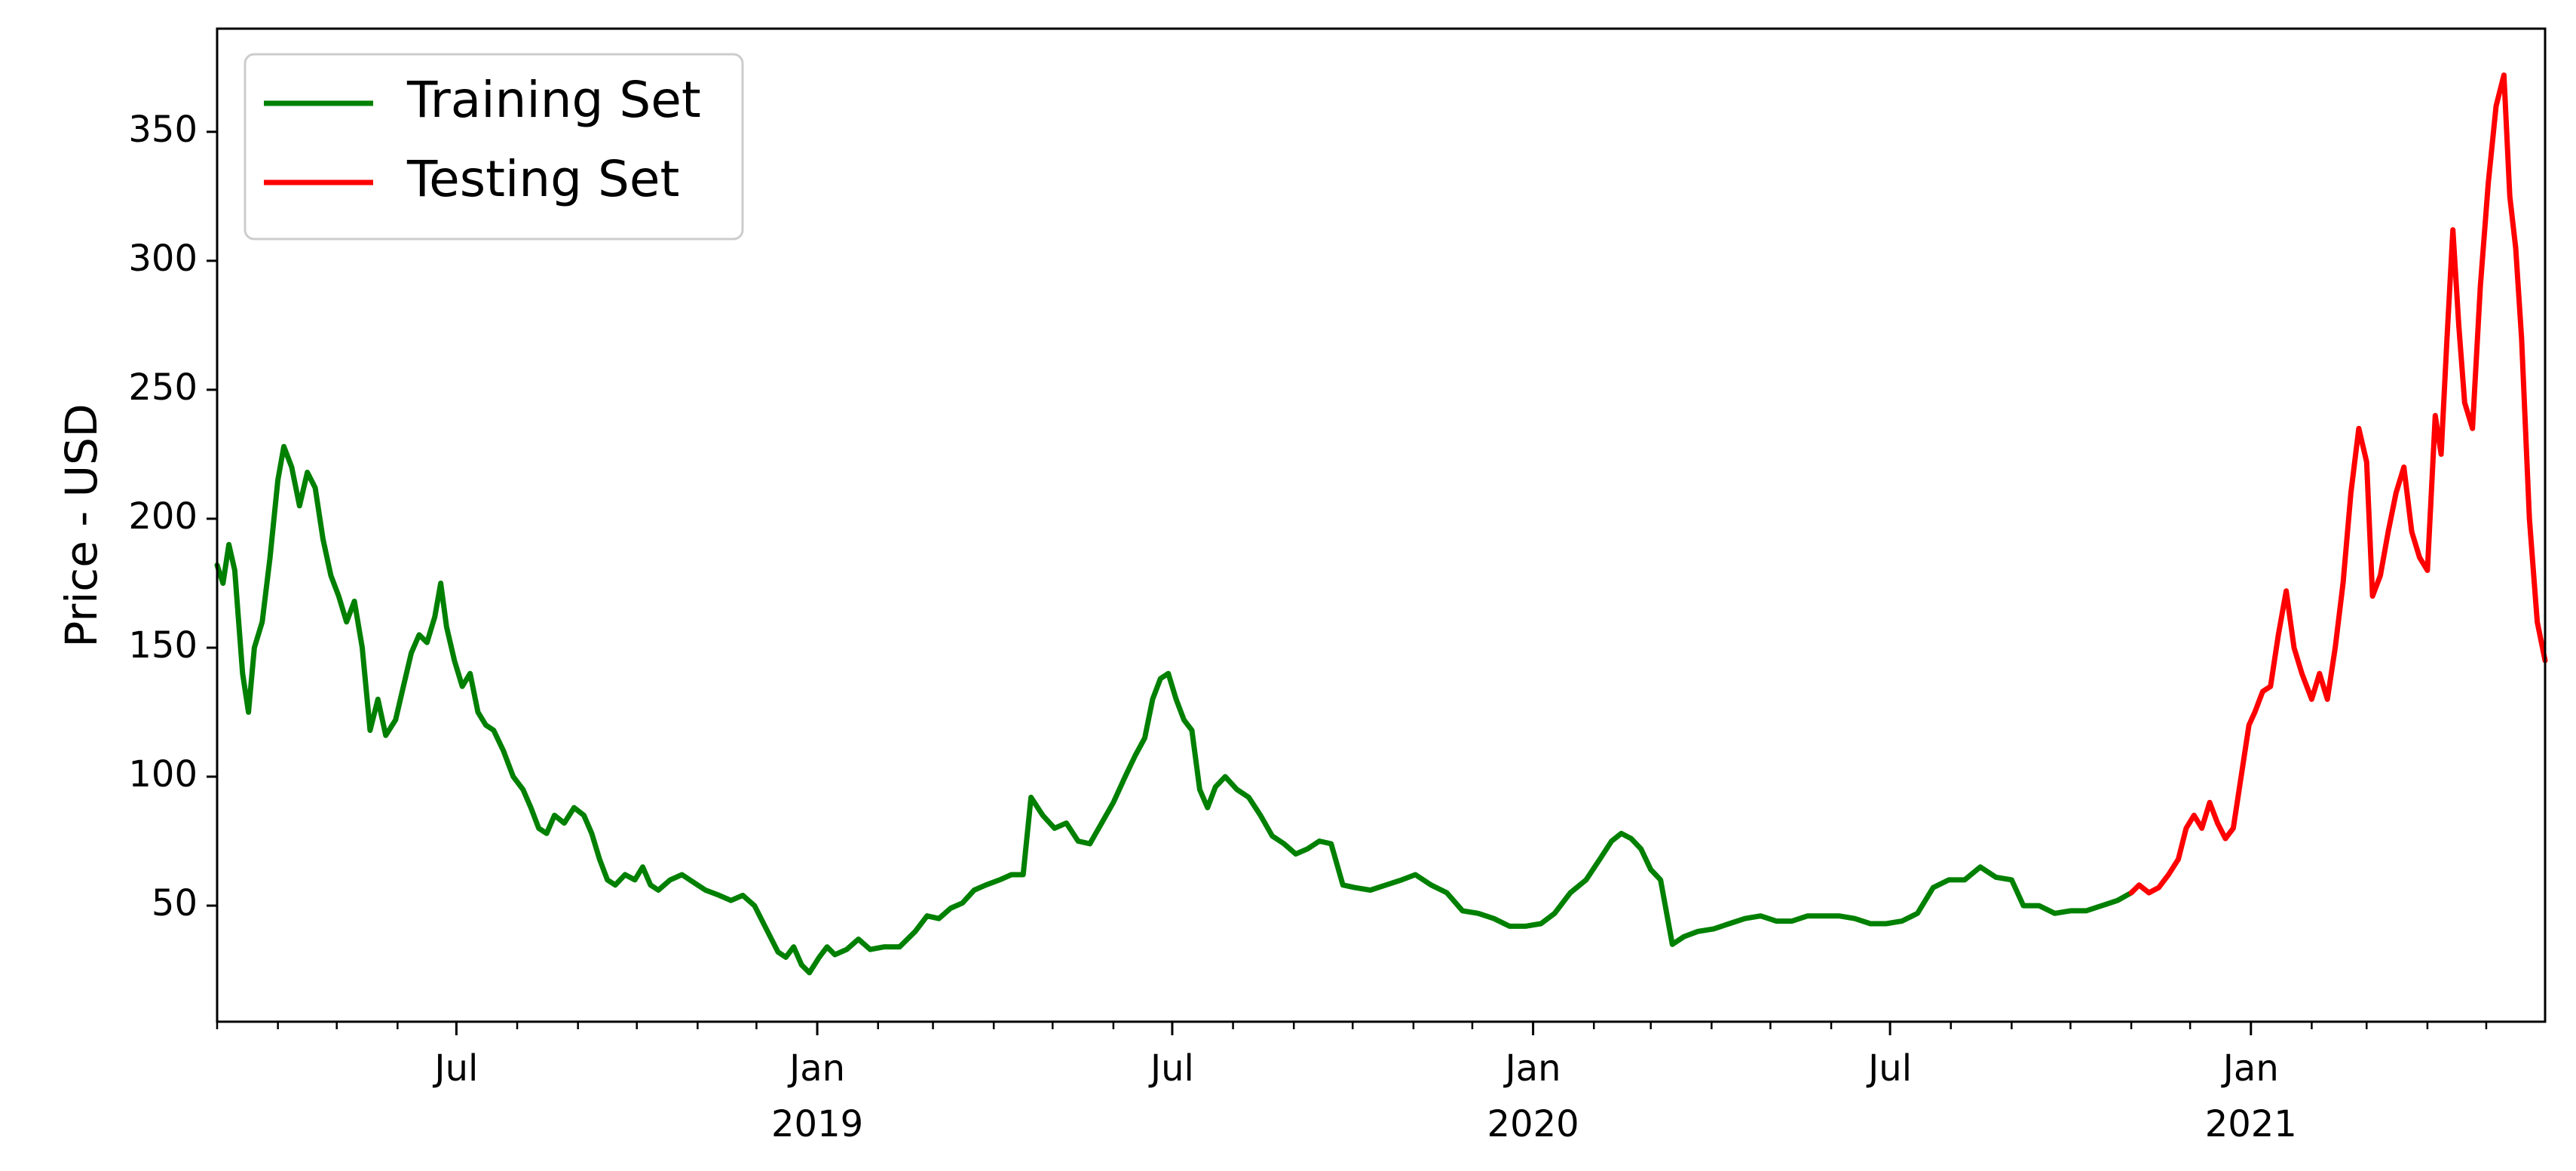 The height and width of the screenshot is (1171, 2576). Describe the element at coordinates (2251, 1124) in the screenshot. I see `x-year-label: 2021` at that location.